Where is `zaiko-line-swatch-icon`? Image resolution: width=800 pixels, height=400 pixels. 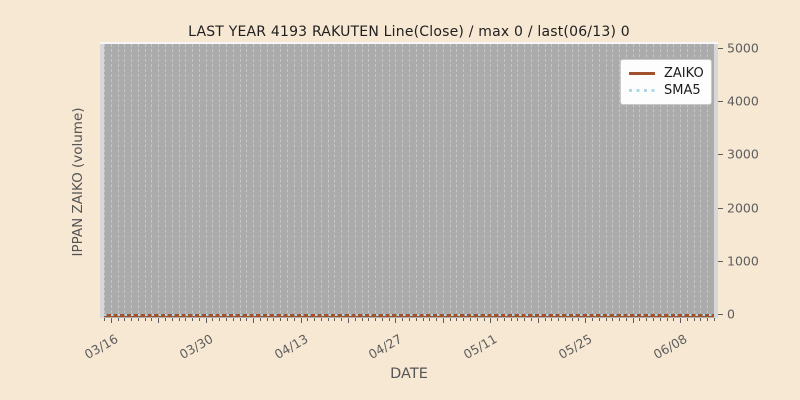 zaiko-line-swatch-icon is located at coordinates (642, 73).